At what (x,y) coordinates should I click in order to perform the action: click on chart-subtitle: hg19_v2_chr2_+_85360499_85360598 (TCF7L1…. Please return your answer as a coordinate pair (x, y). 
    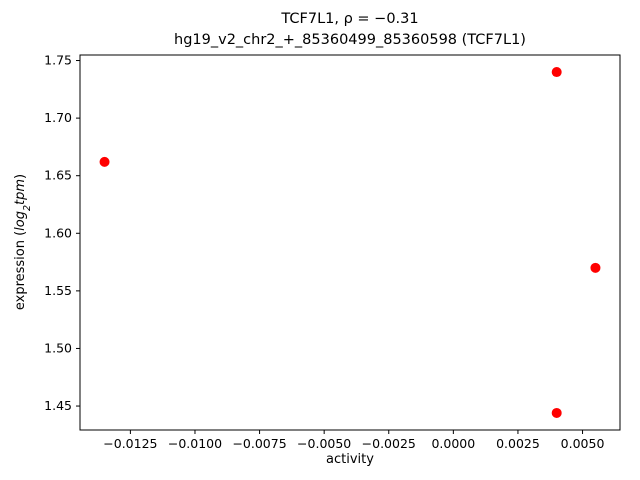
    Looking at the image, I should click on (350, 40).